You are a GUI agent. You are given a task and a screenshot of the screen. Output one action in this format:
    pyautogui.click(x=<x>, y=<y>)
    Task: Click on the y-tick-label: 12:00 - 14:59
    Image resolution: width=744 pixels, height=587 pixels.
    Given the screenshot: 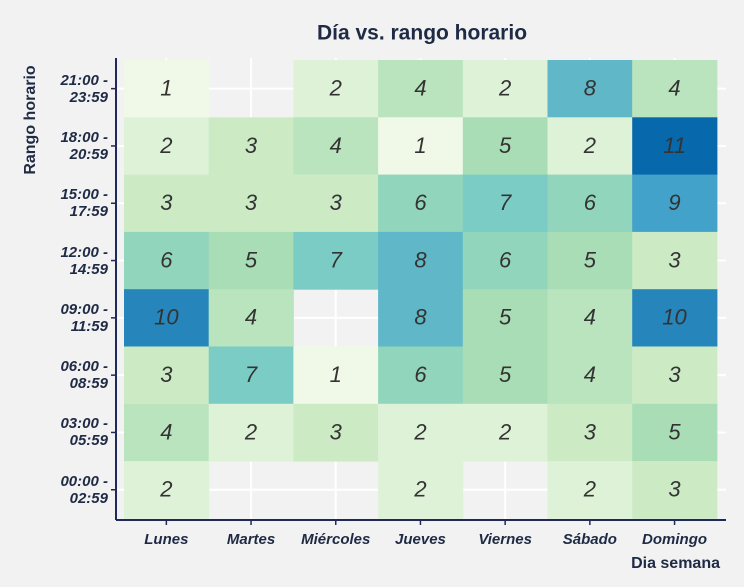 What is the action you would take?
    pyautogui.click(x=84, y=260)
    